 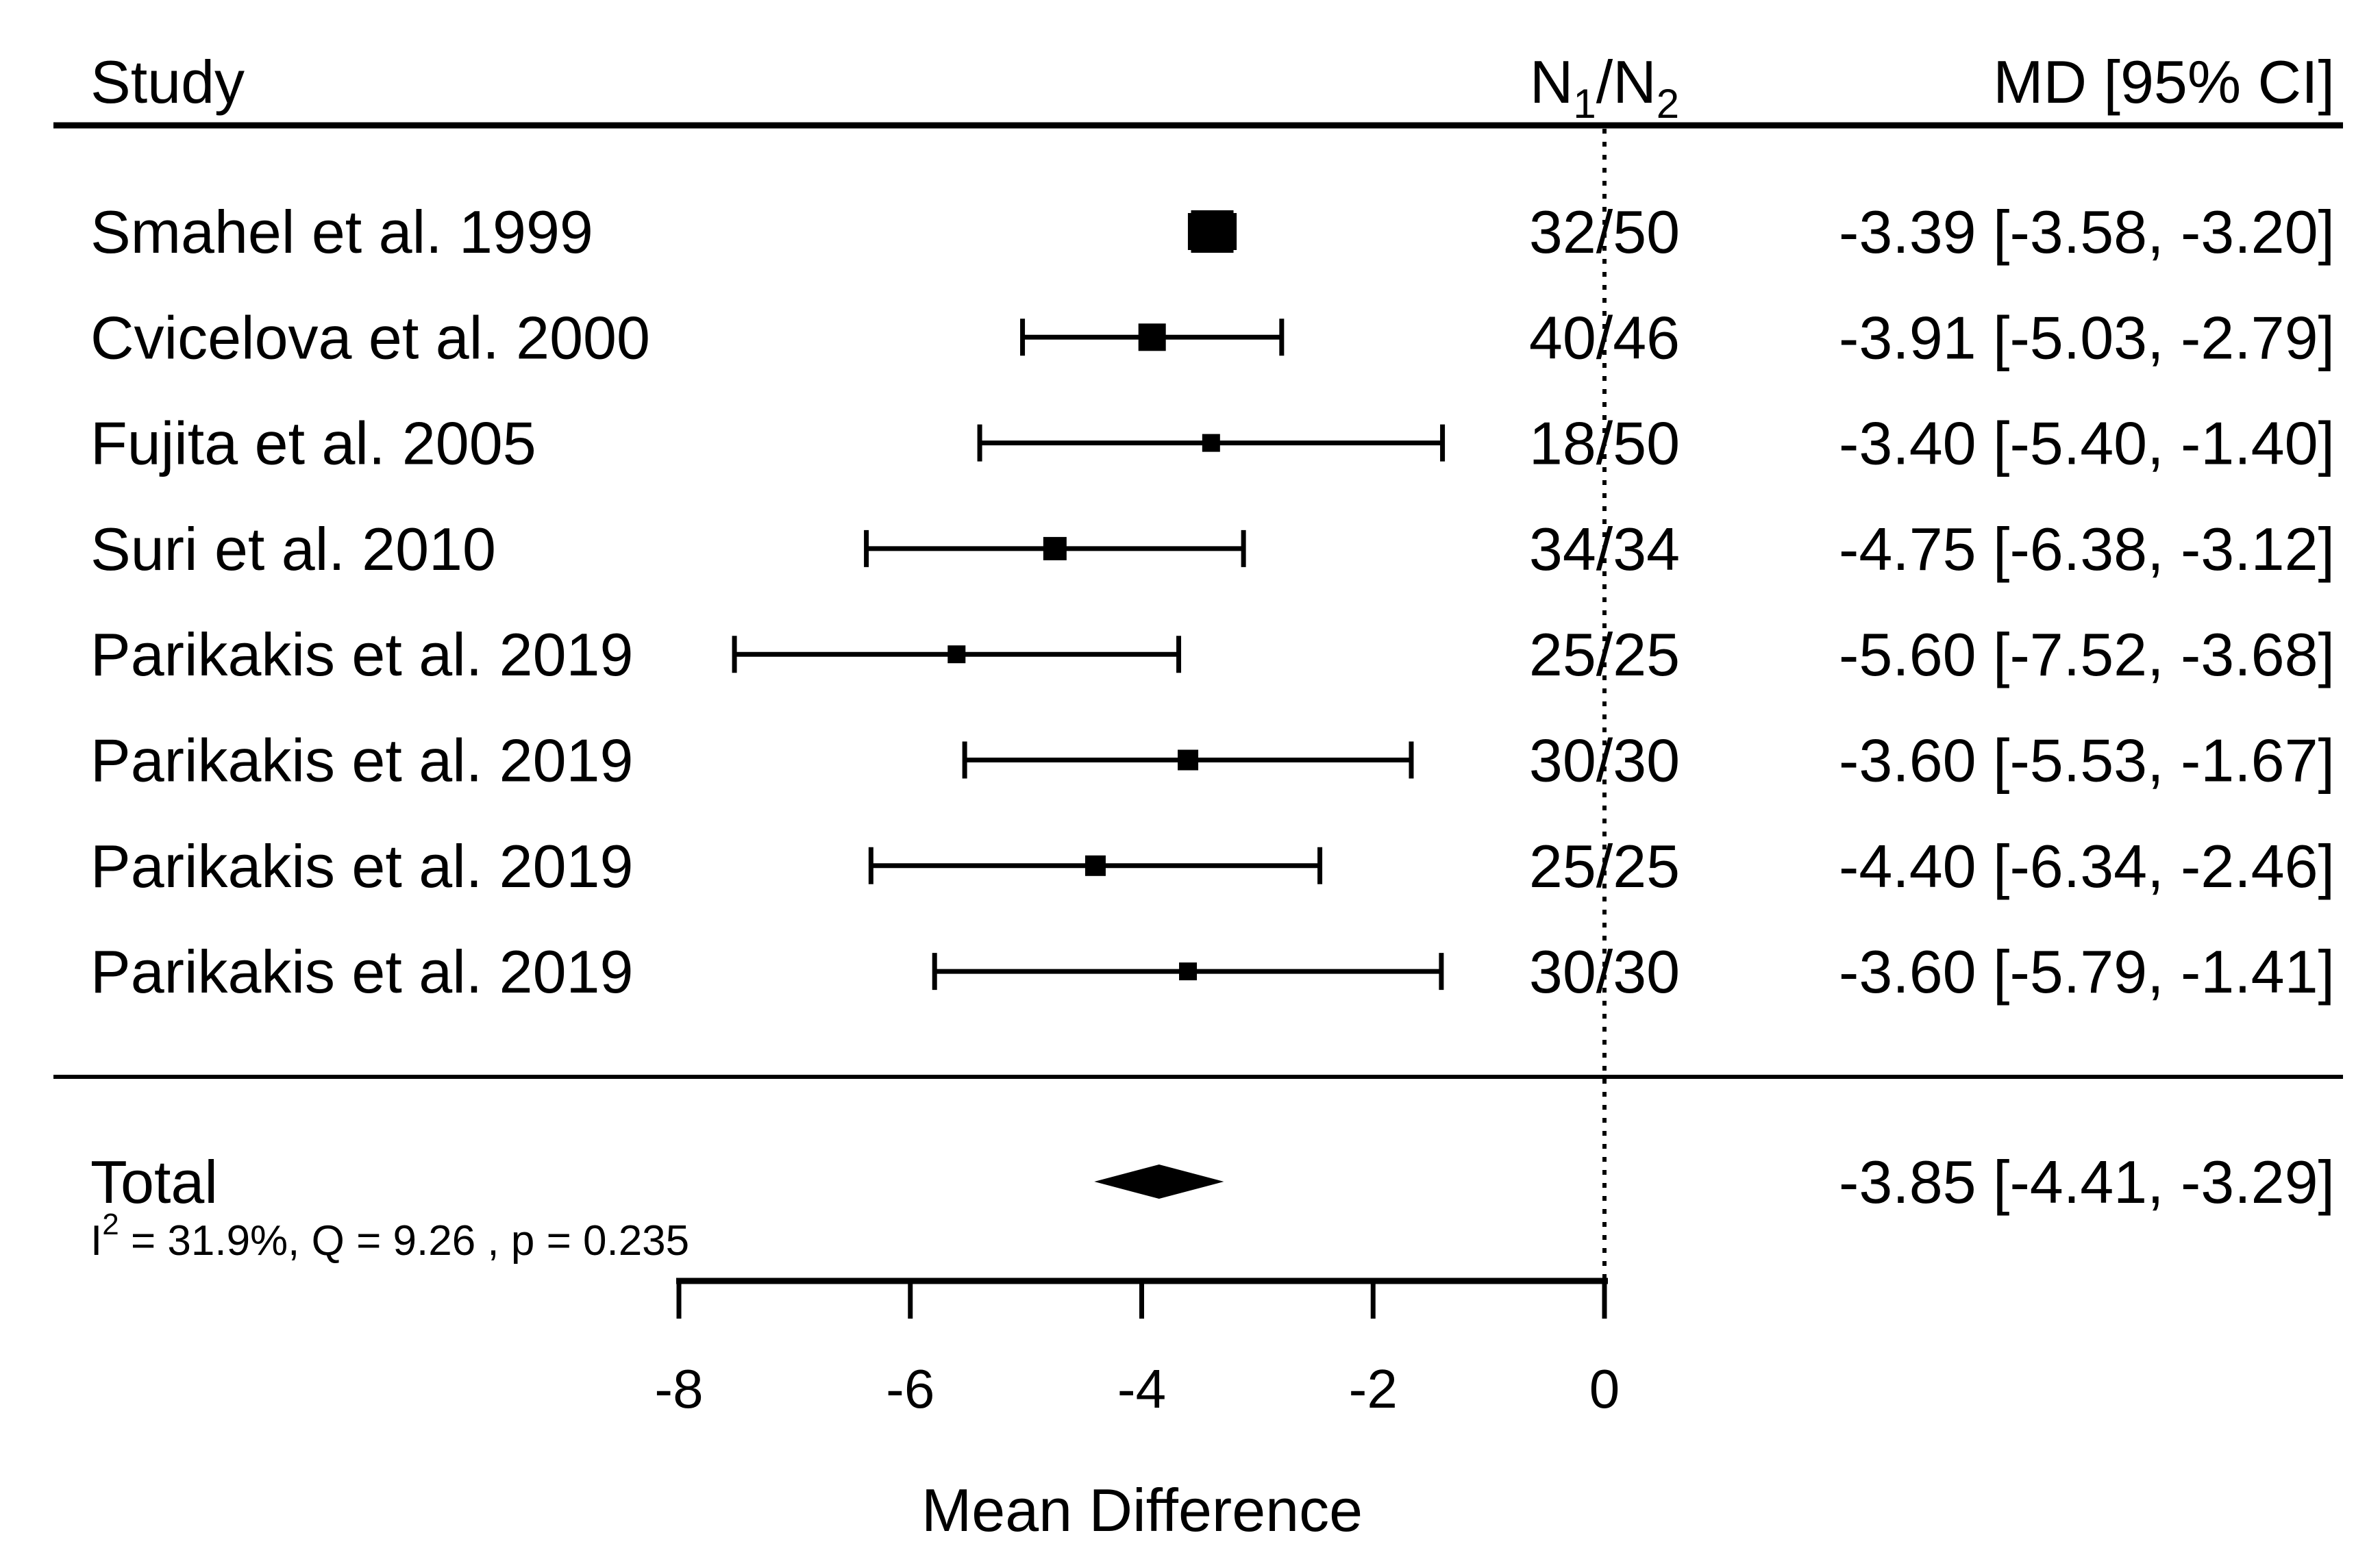 What do you see at coordinates (2087, 443) in the screenshot?
I see `study-md-value: -3.40 [-5.40, -1.40]` at bounding box center [2087, 443].